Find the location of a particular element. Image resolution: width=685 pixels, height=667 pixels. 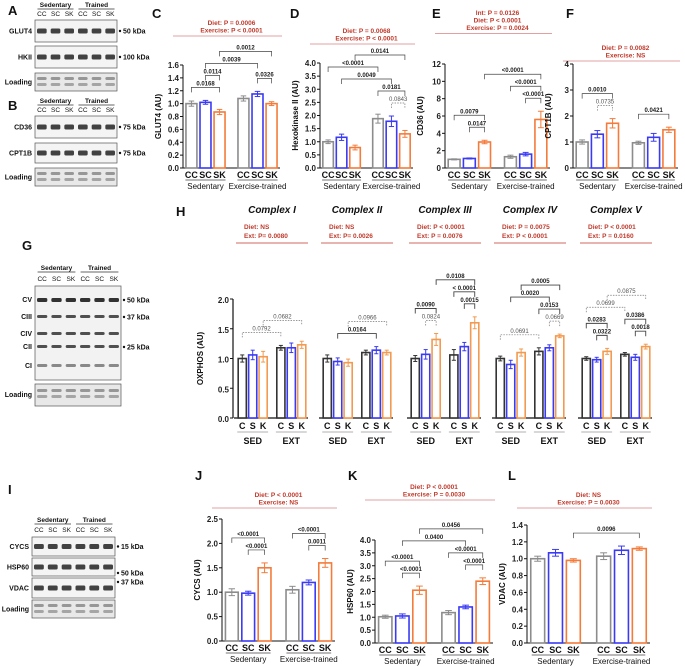

p-value: 0.0114 is located at coordinates (213, 72).